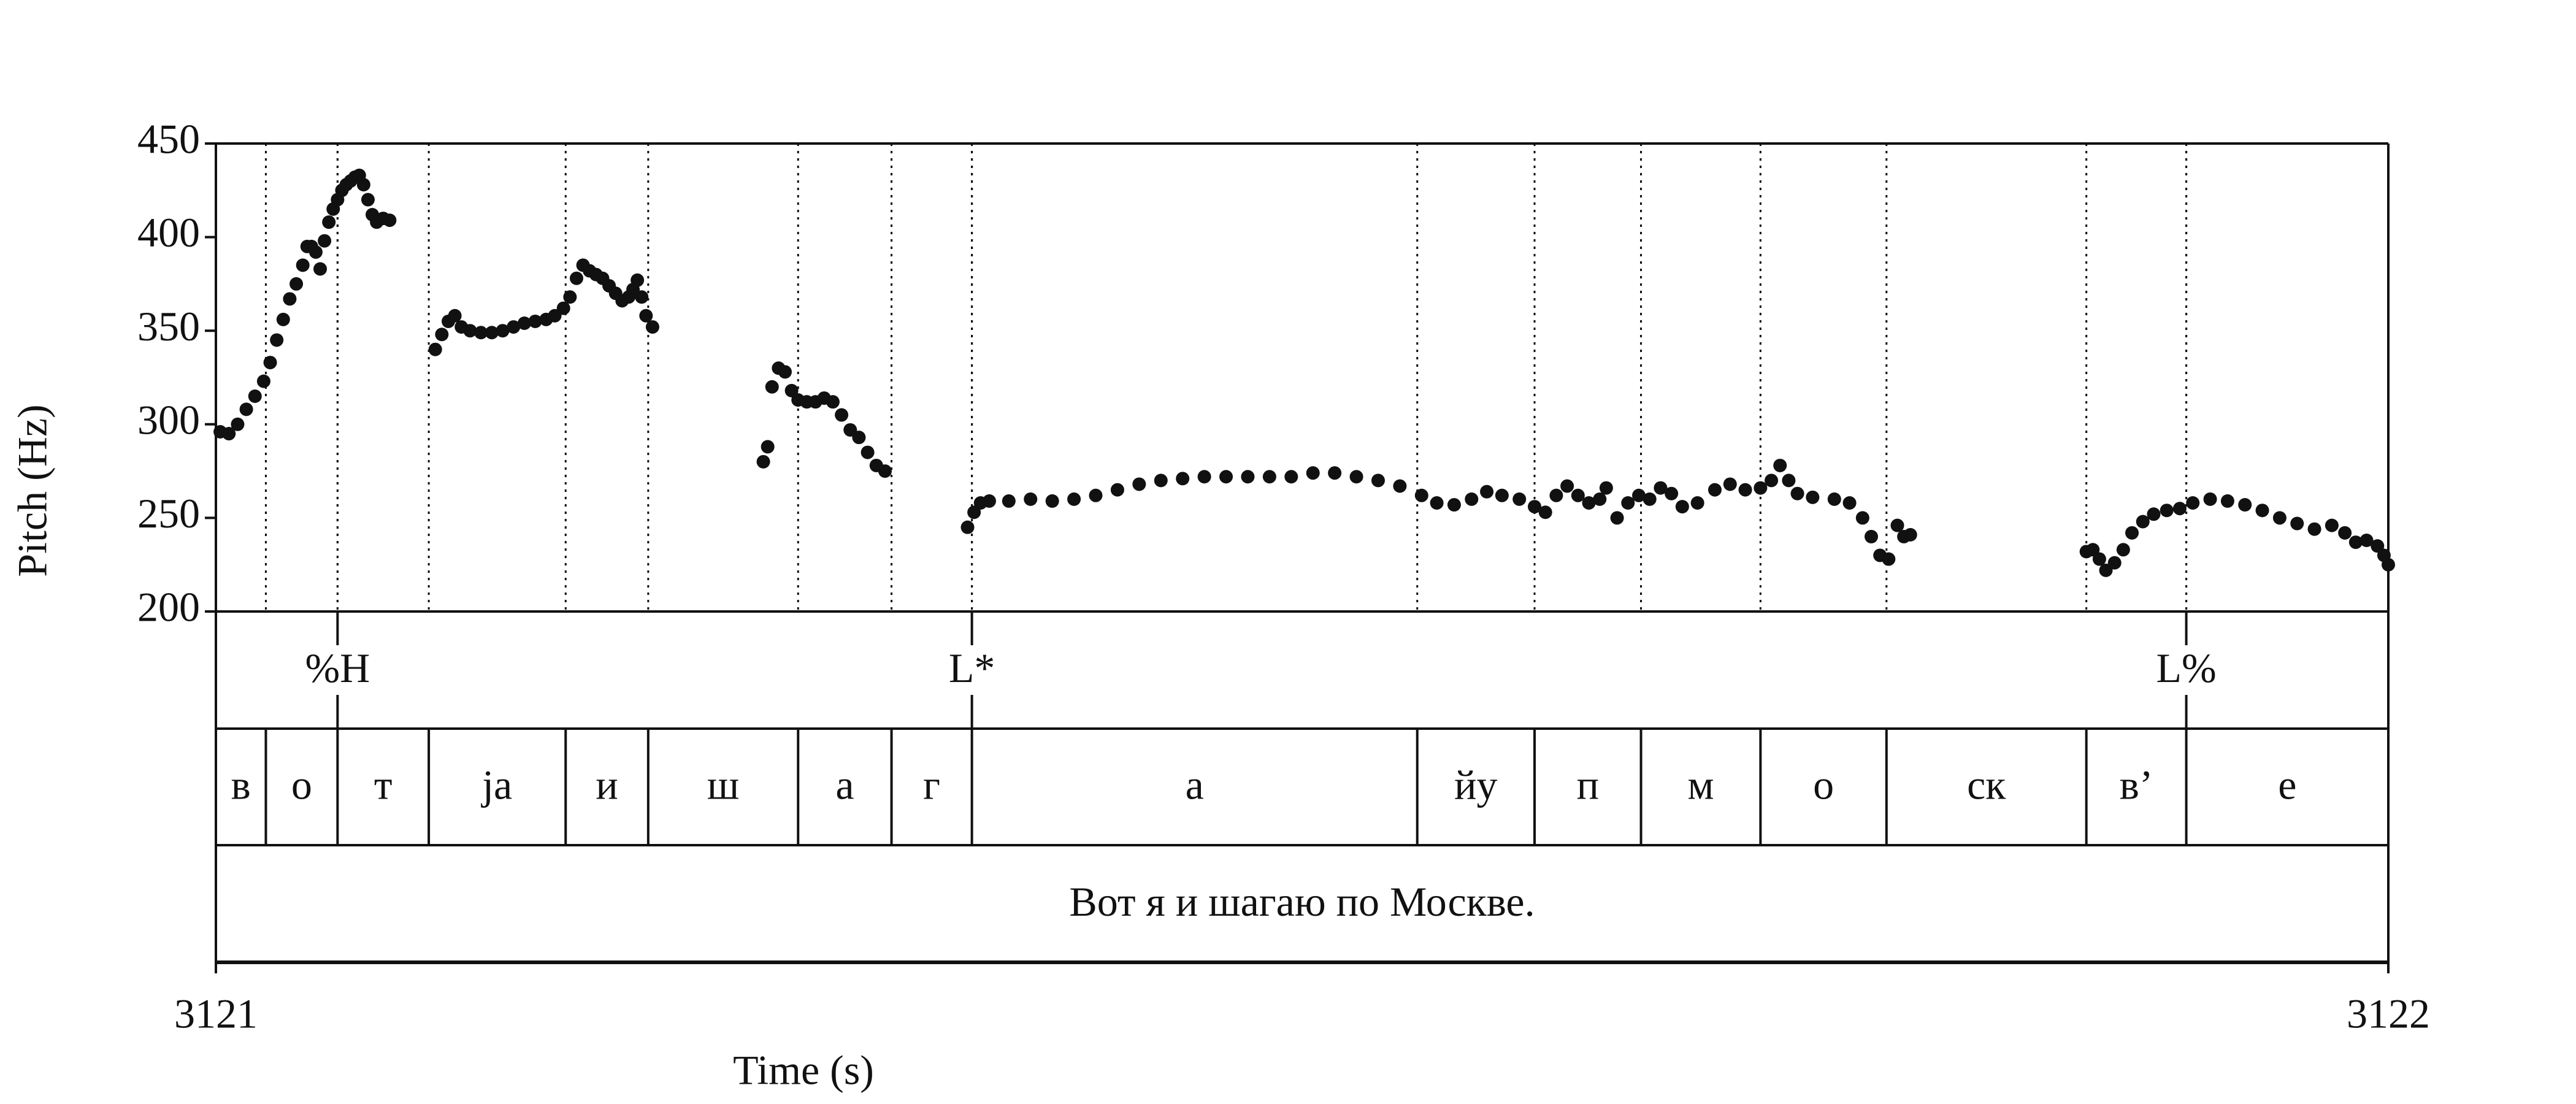  I want to click on y-tick-label: 400, so click(168, 232).